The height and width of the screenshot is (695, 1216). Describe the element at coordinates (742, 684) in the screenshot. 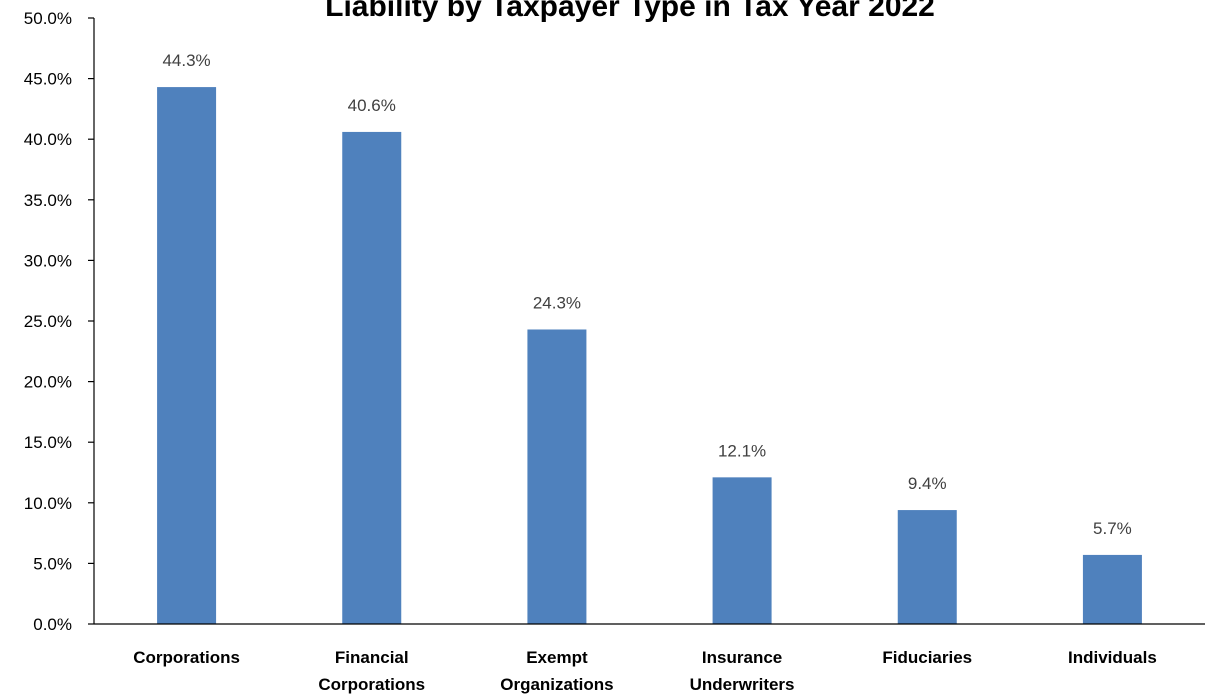

I see `x-tick-label: Underwriters` at that location.